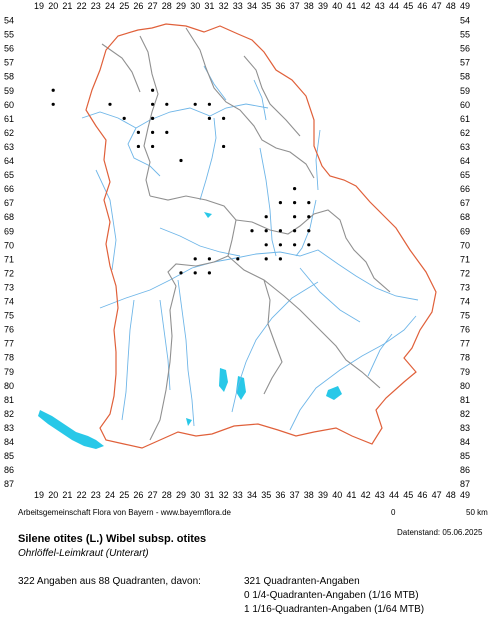  I want to click on river-main-south, so click(144, 152).